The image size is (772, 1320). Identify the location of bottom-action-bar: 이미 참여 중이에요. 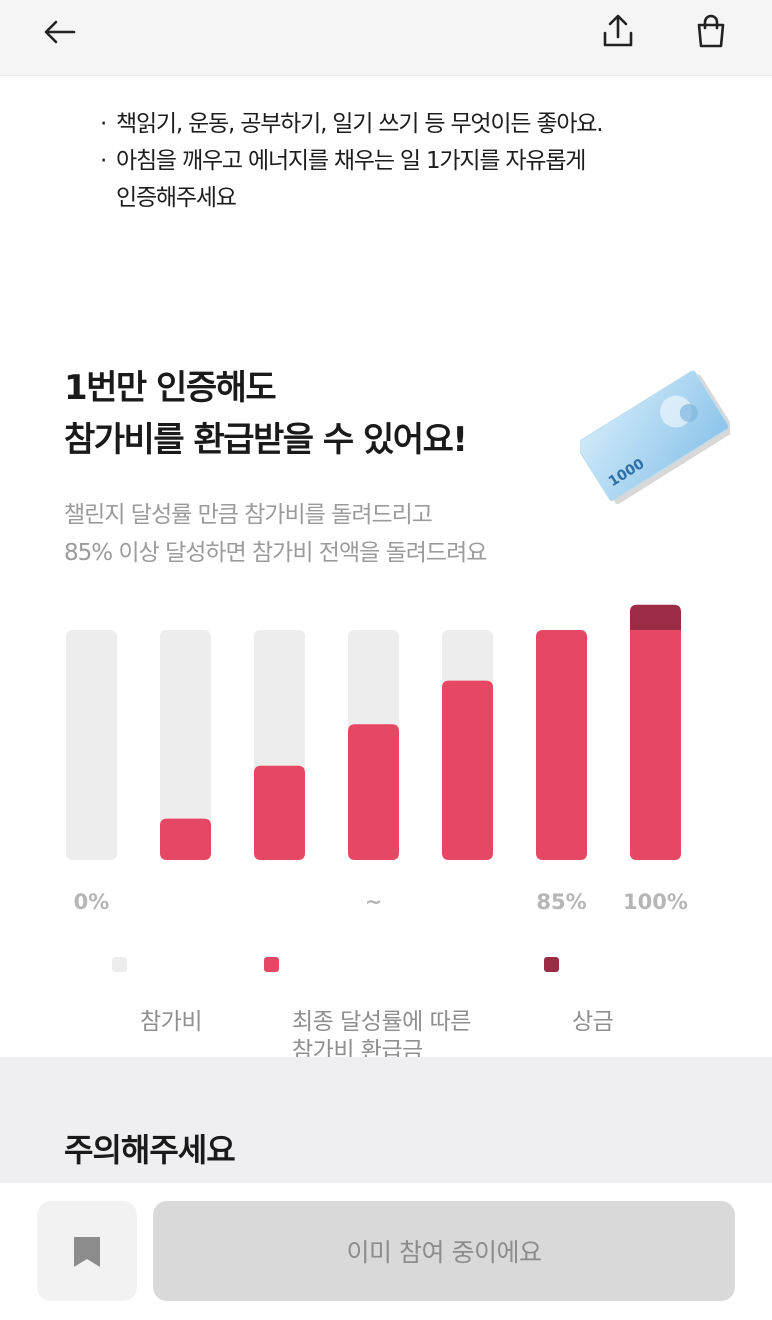
(386, 1251).